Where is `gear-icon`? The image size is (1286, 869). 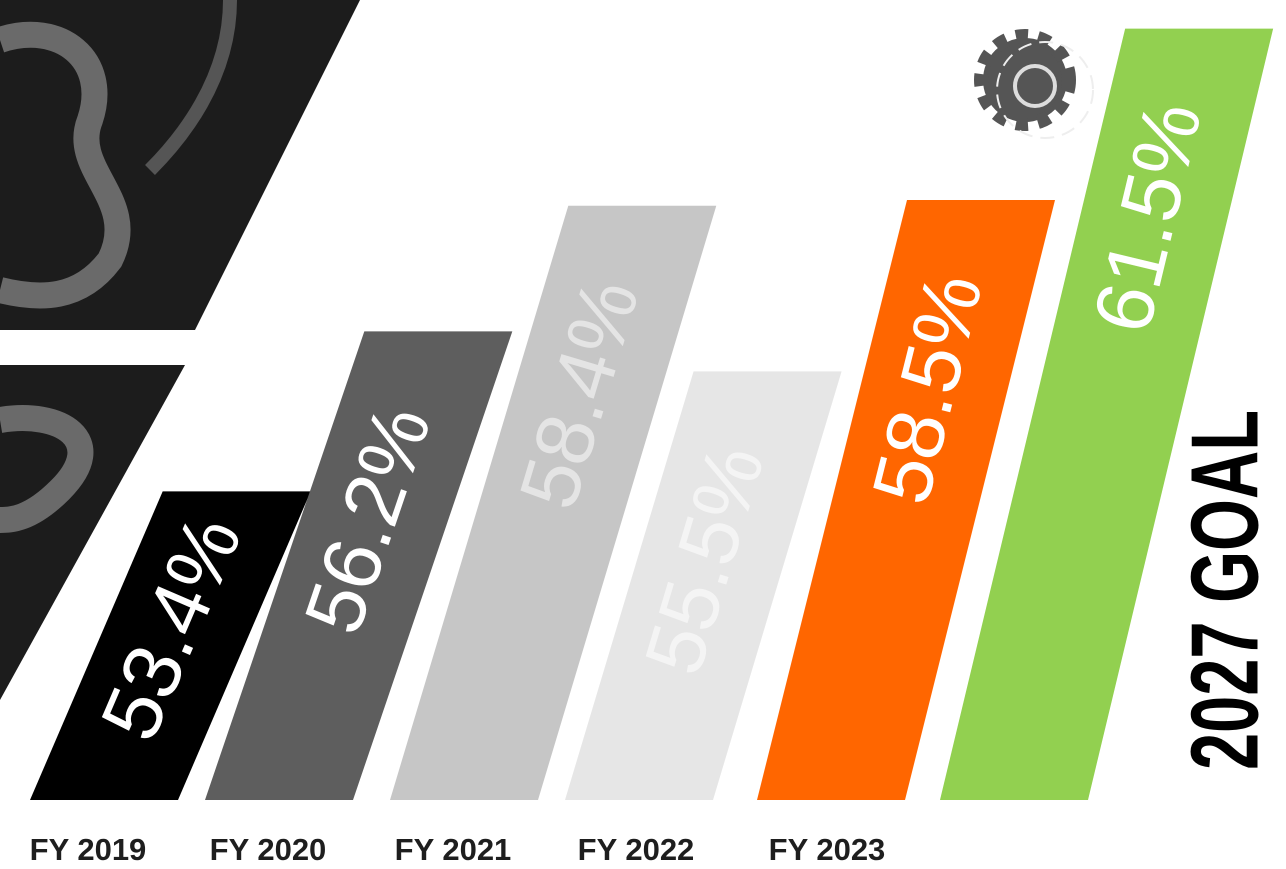 gear-icon is located at coordinates (1034, 84).